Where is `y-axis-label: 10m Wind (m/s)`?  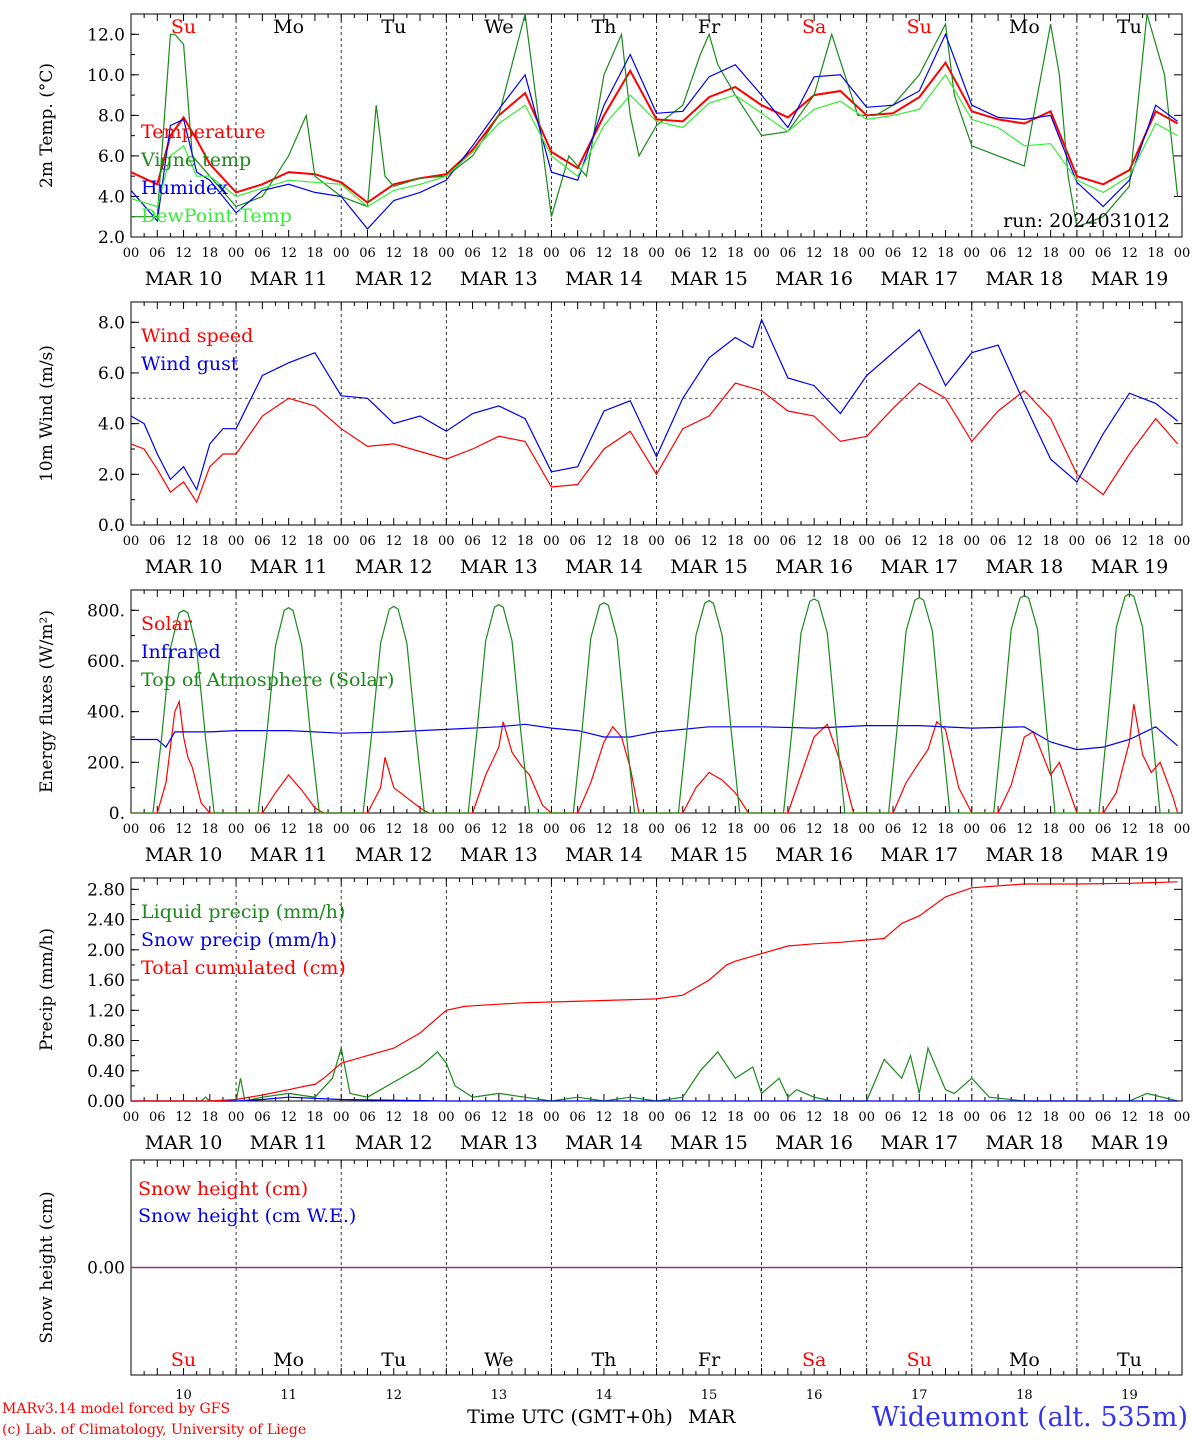
y-axis-label: 10m Wind (m/s) is located at coordinates (47, 413).